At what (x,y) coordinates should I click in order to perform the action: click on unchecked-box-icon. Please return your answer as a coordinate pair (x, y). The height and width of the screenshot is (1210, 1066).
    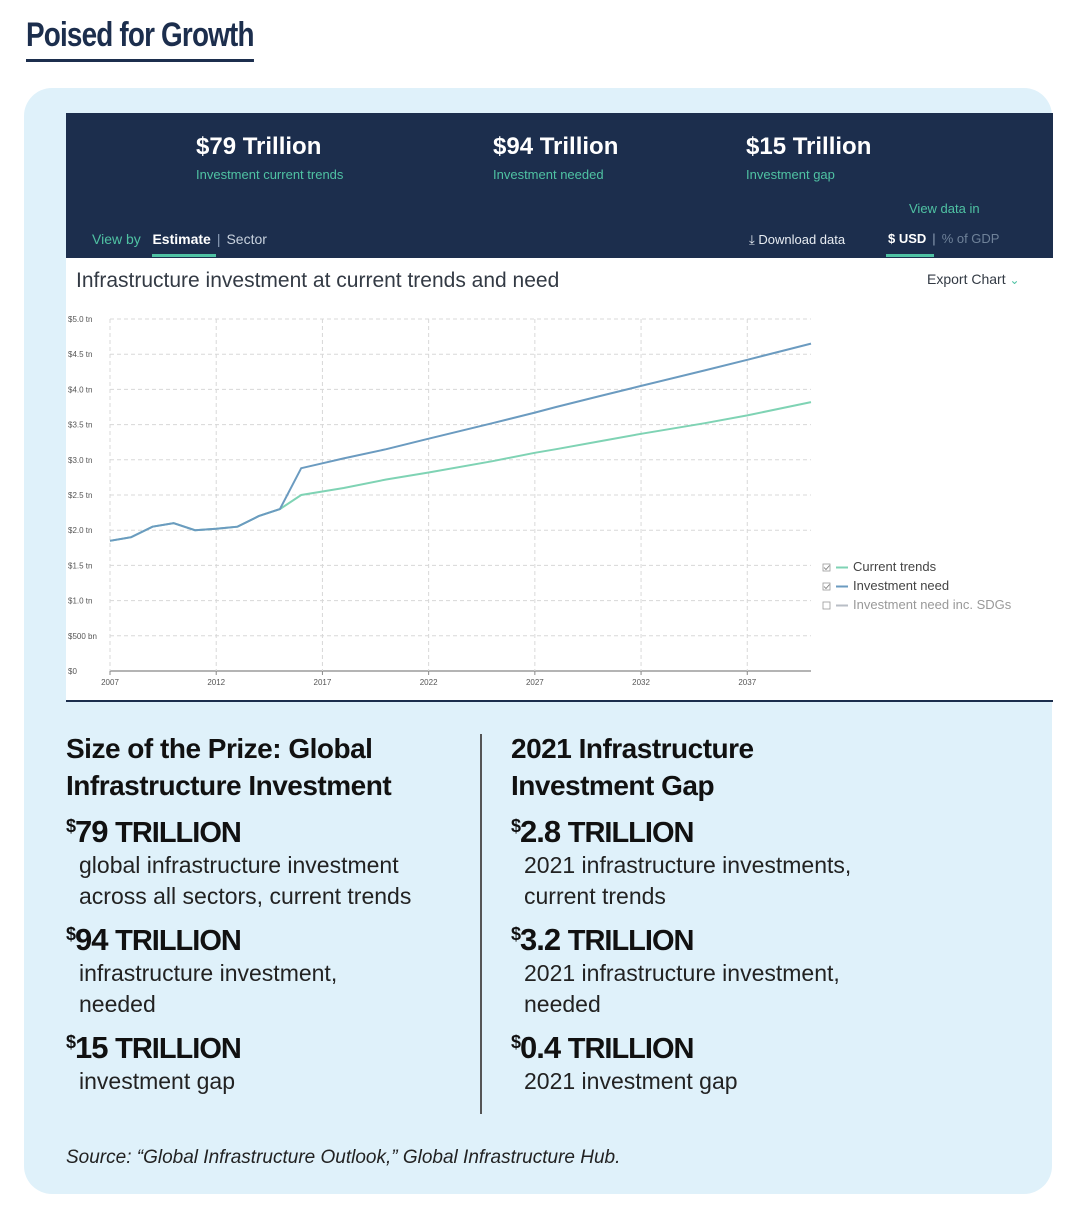
    Looking at the image, I should click on (826, 605).